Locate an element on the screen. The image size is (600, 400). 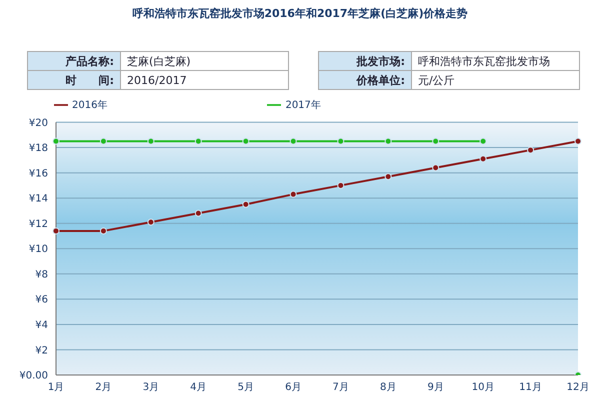
legend-label: 2017年 is located at coordinates (303, 105).